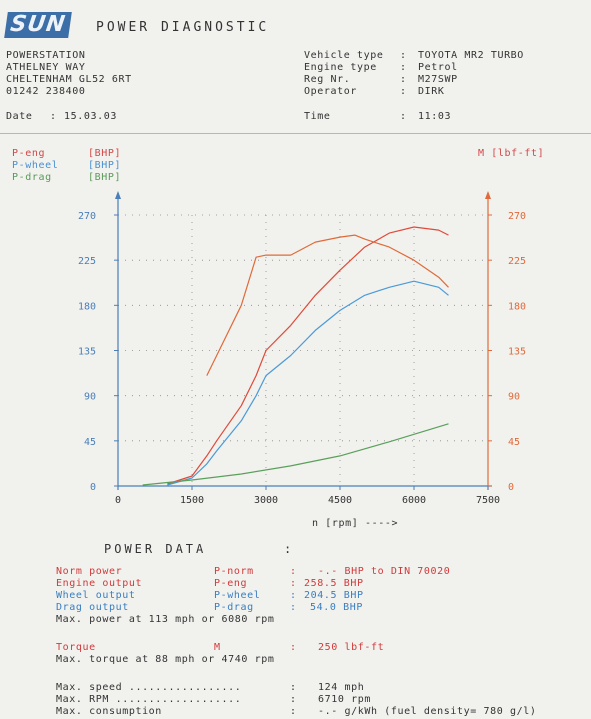 The height and width of the screenshot is (719, 591). What do you see at coordinates (344, 55) in the screenshot?
I see `vehicle-type-label: Vehicle type` at bounding box center [344, 55].